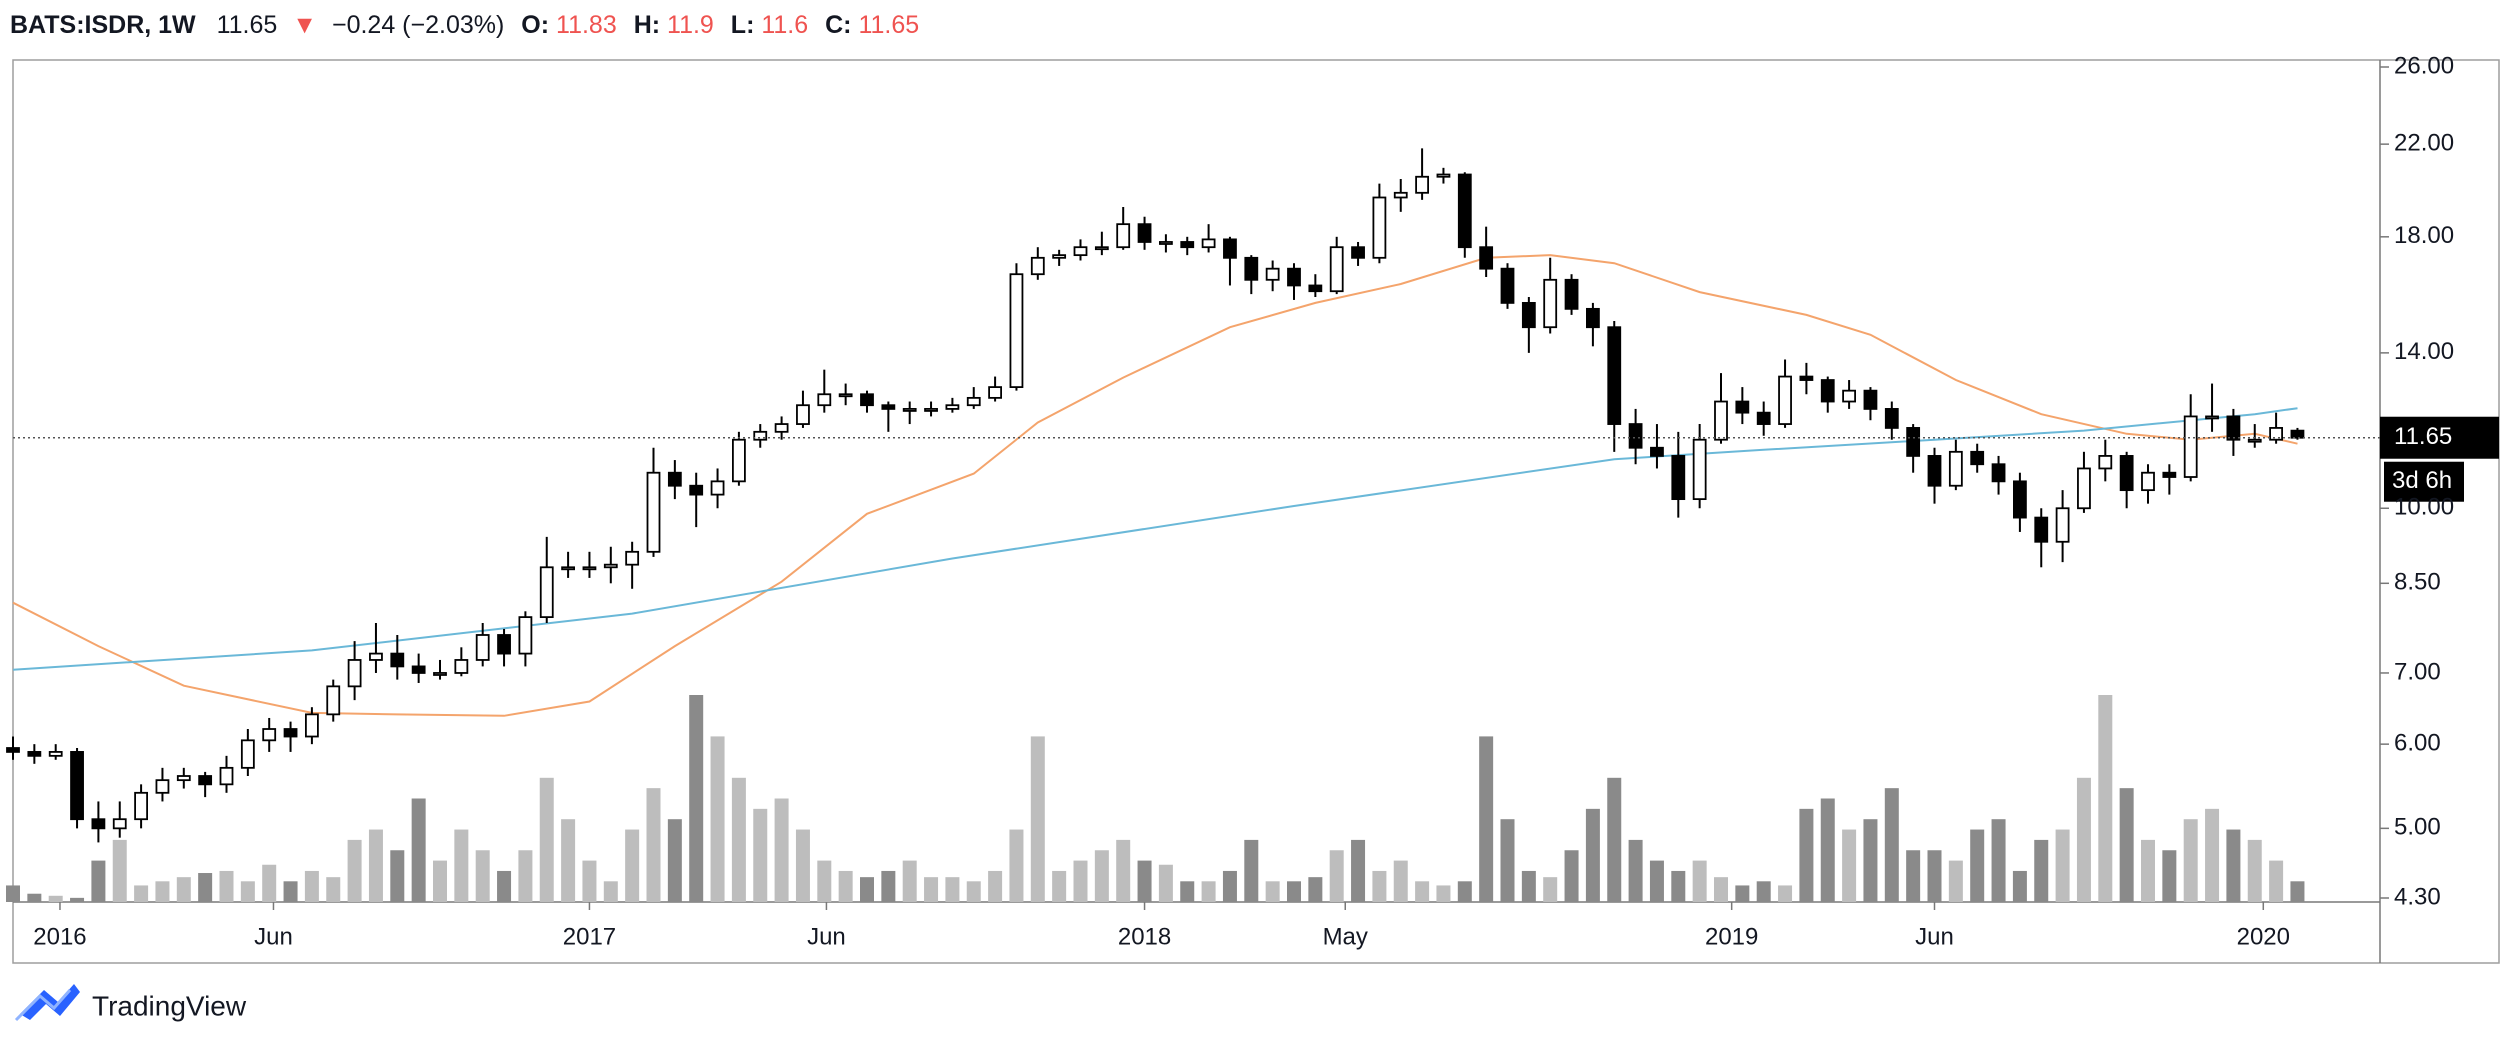  What do you see at coordinates (273, 936) in the screenshot?
I see `x-tick-label: Jun` at bounding box center [273, 936].